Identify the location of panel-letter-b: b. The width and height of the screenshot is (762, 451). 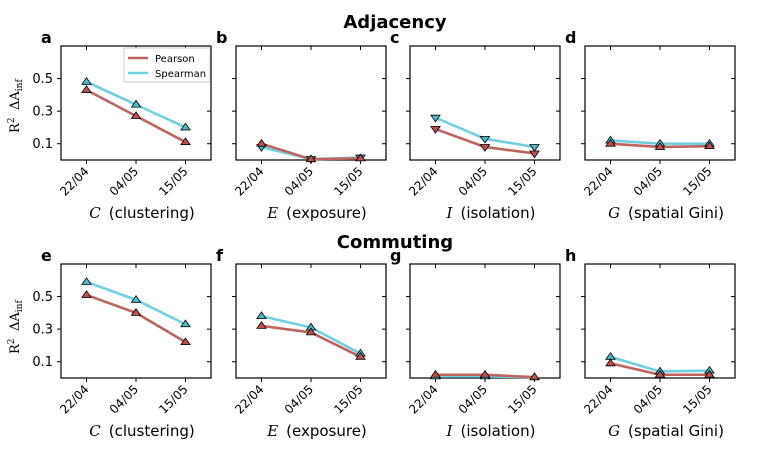
(221, 37).